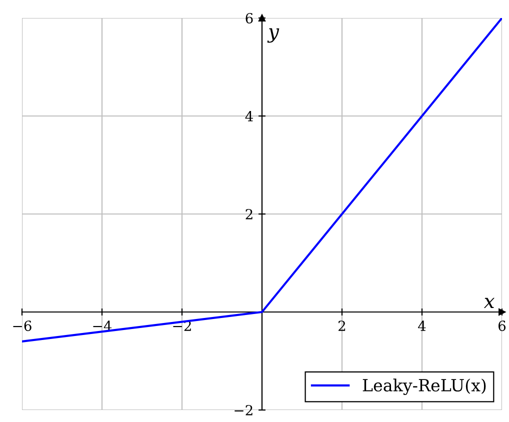 This screenshot has width=509, height=422. Describe the element at coordinates (22, 326) in the screenshot. I see `x-tick-label: −6` at that location.